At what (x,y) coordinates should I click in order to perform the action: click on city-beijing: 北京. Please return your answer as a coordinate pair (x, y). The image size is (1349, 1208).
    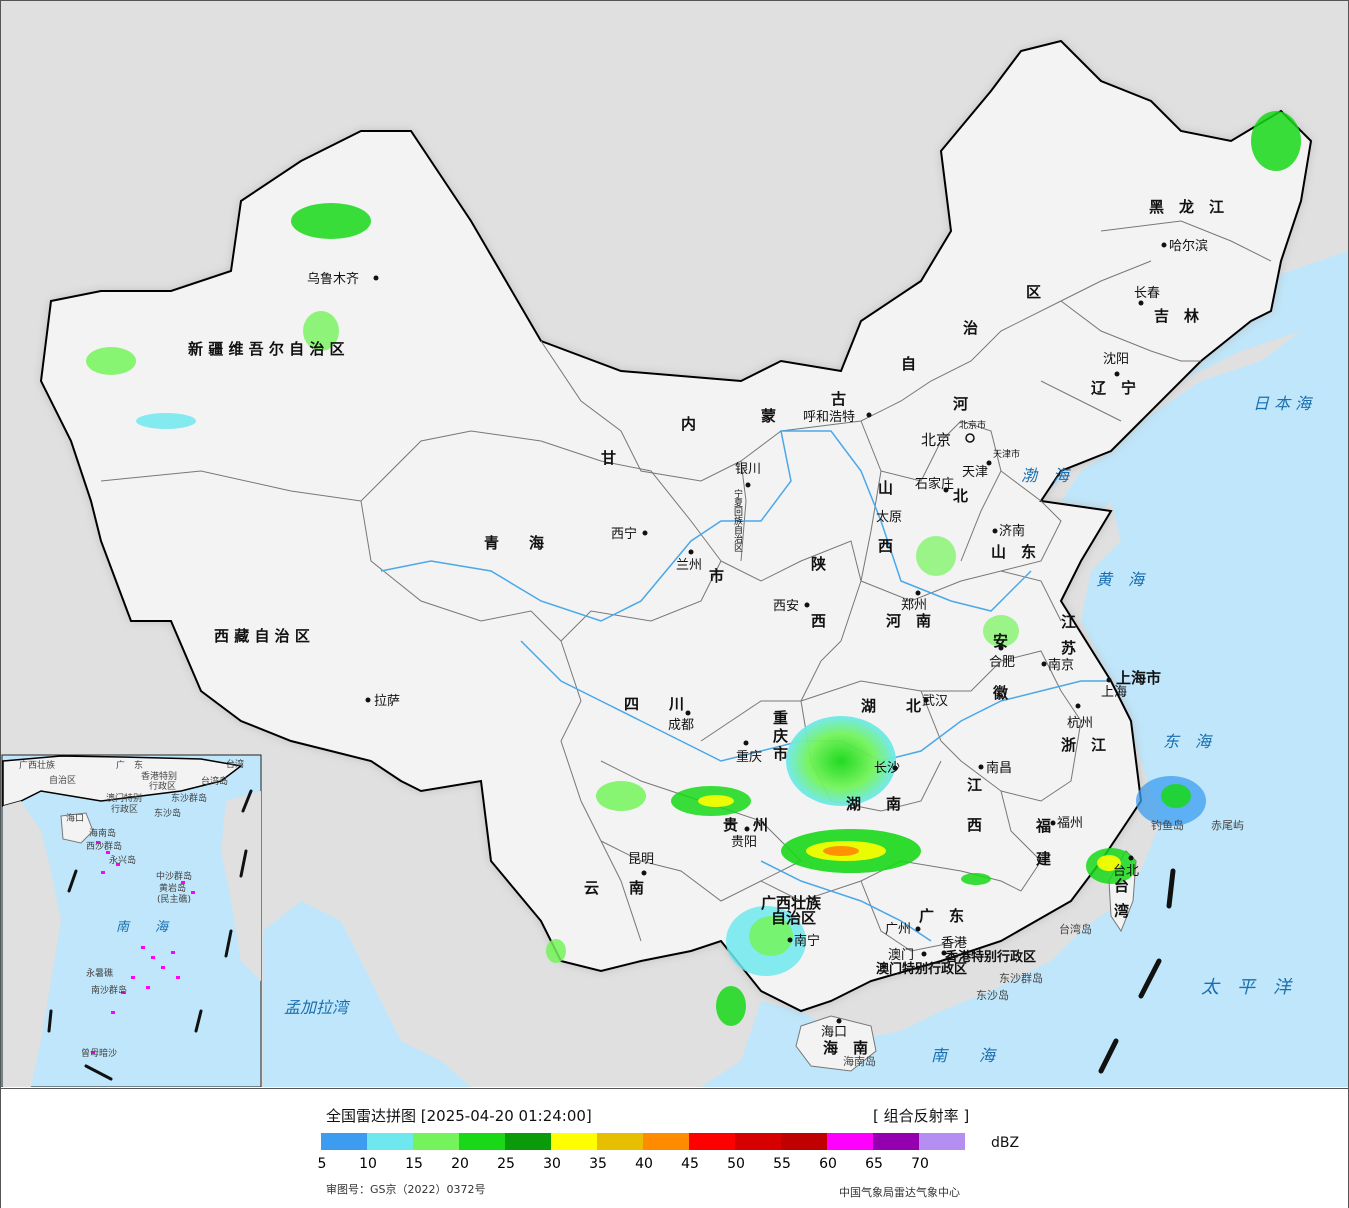
    Looking at the image, I should click on (936, 440).